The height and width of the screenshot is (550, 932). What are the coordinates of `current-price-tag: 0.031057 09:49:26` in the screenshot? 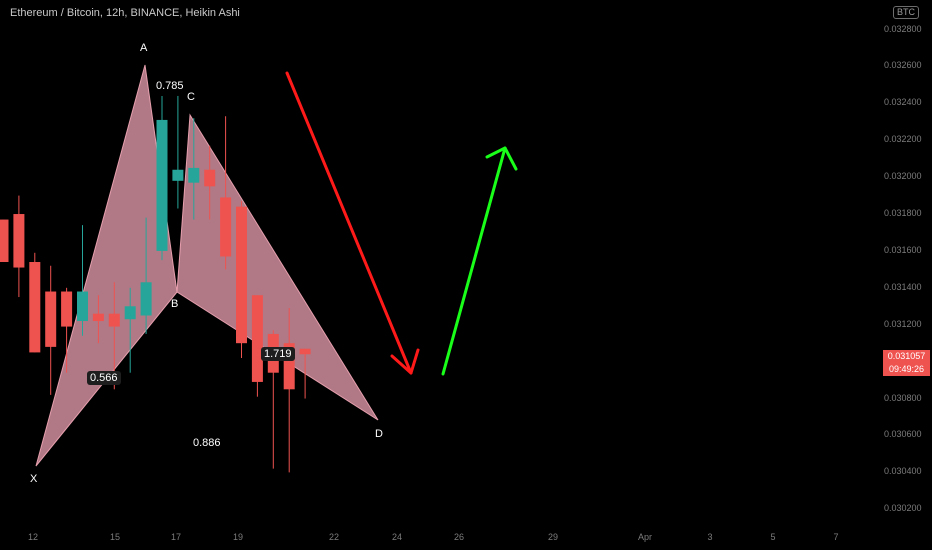 It's located at (906, 363).